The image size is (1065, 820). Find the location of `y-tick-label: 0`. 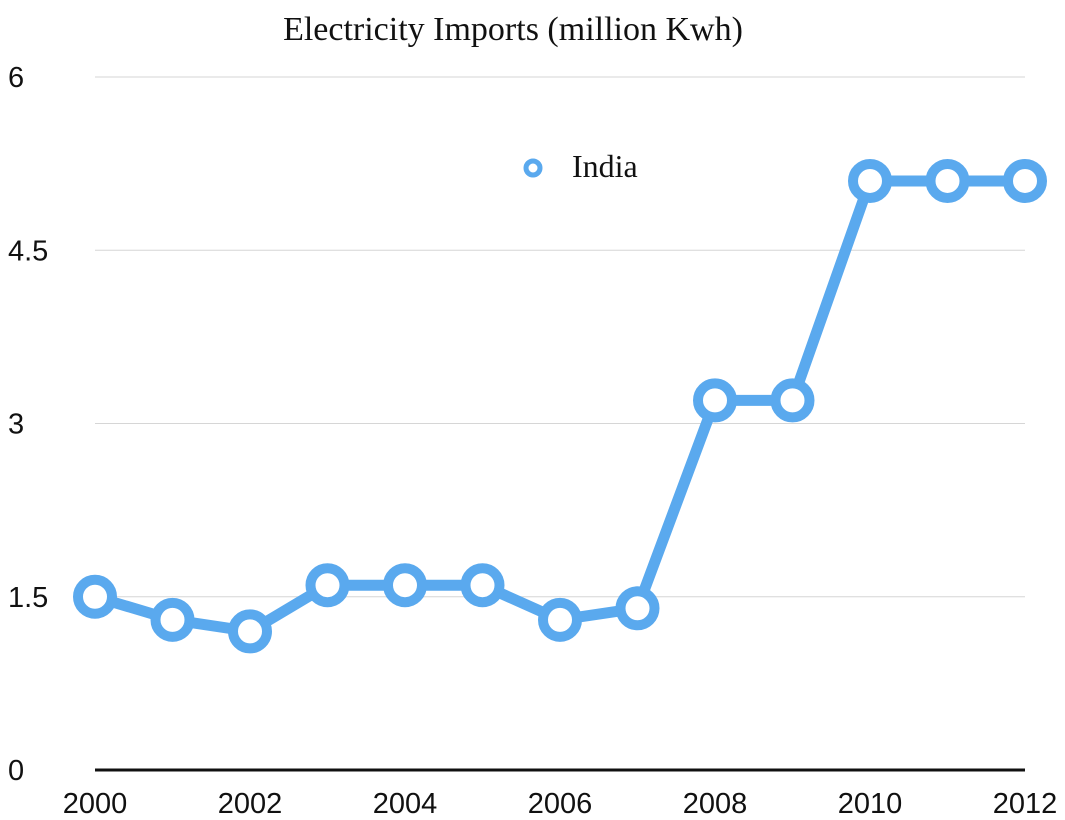

y-tick-label: 0 is located at coordinates (16, 771).